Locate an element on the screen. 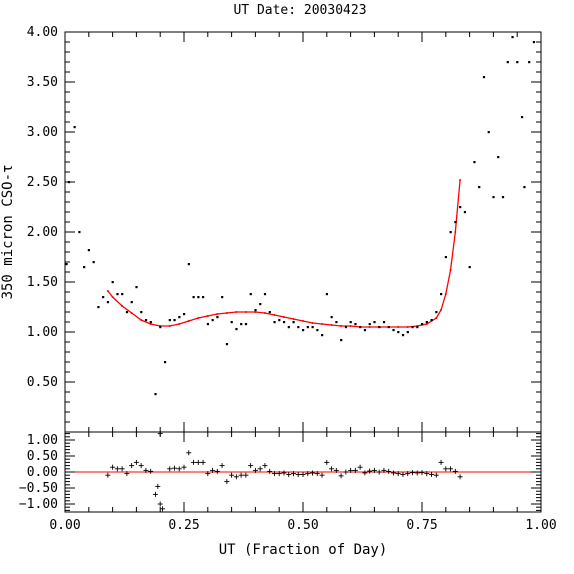 This screenshot has height=574, width=574. top-y-tick-label: 0.50 is located at coordinates (42, 382).